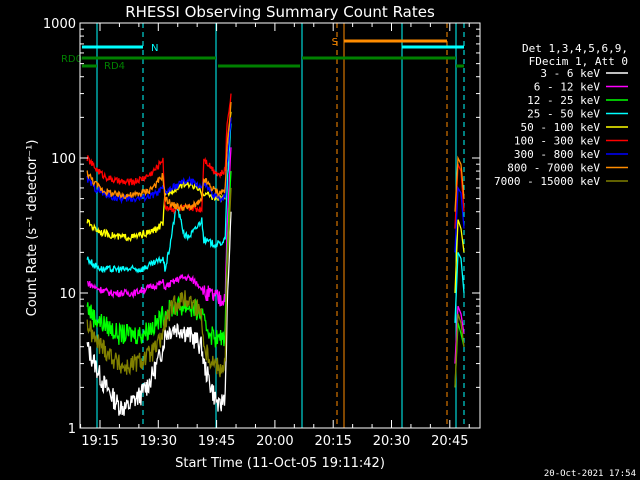 This screenshot has width=640, height=480. Describe the element at coordinates (72, 429) in the screenshot. I see `y-tick-label: 1` at that location.